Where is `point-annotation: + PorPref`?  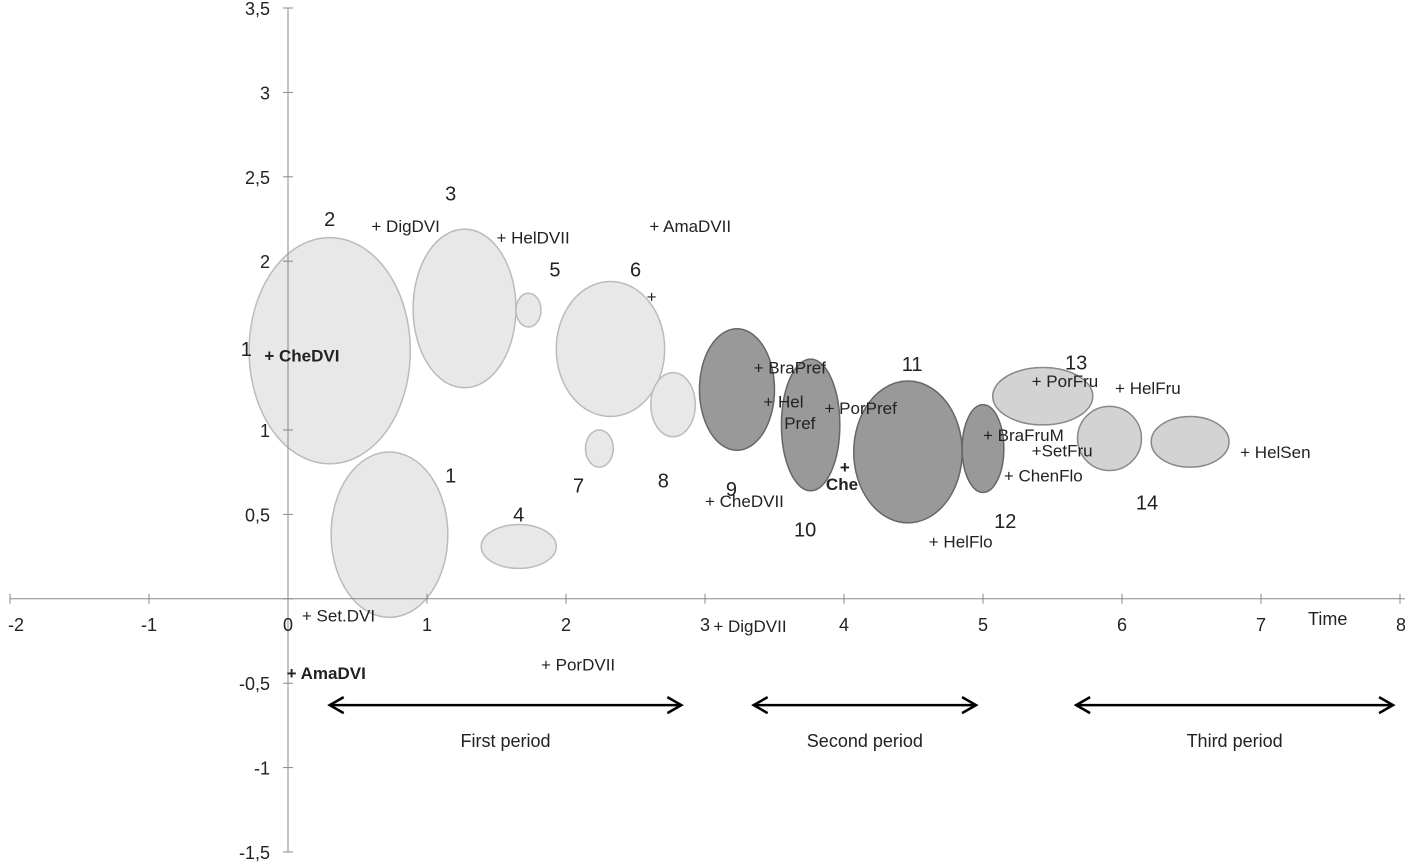
point-annotation: + PorPref is located at coordinates (861, 408).